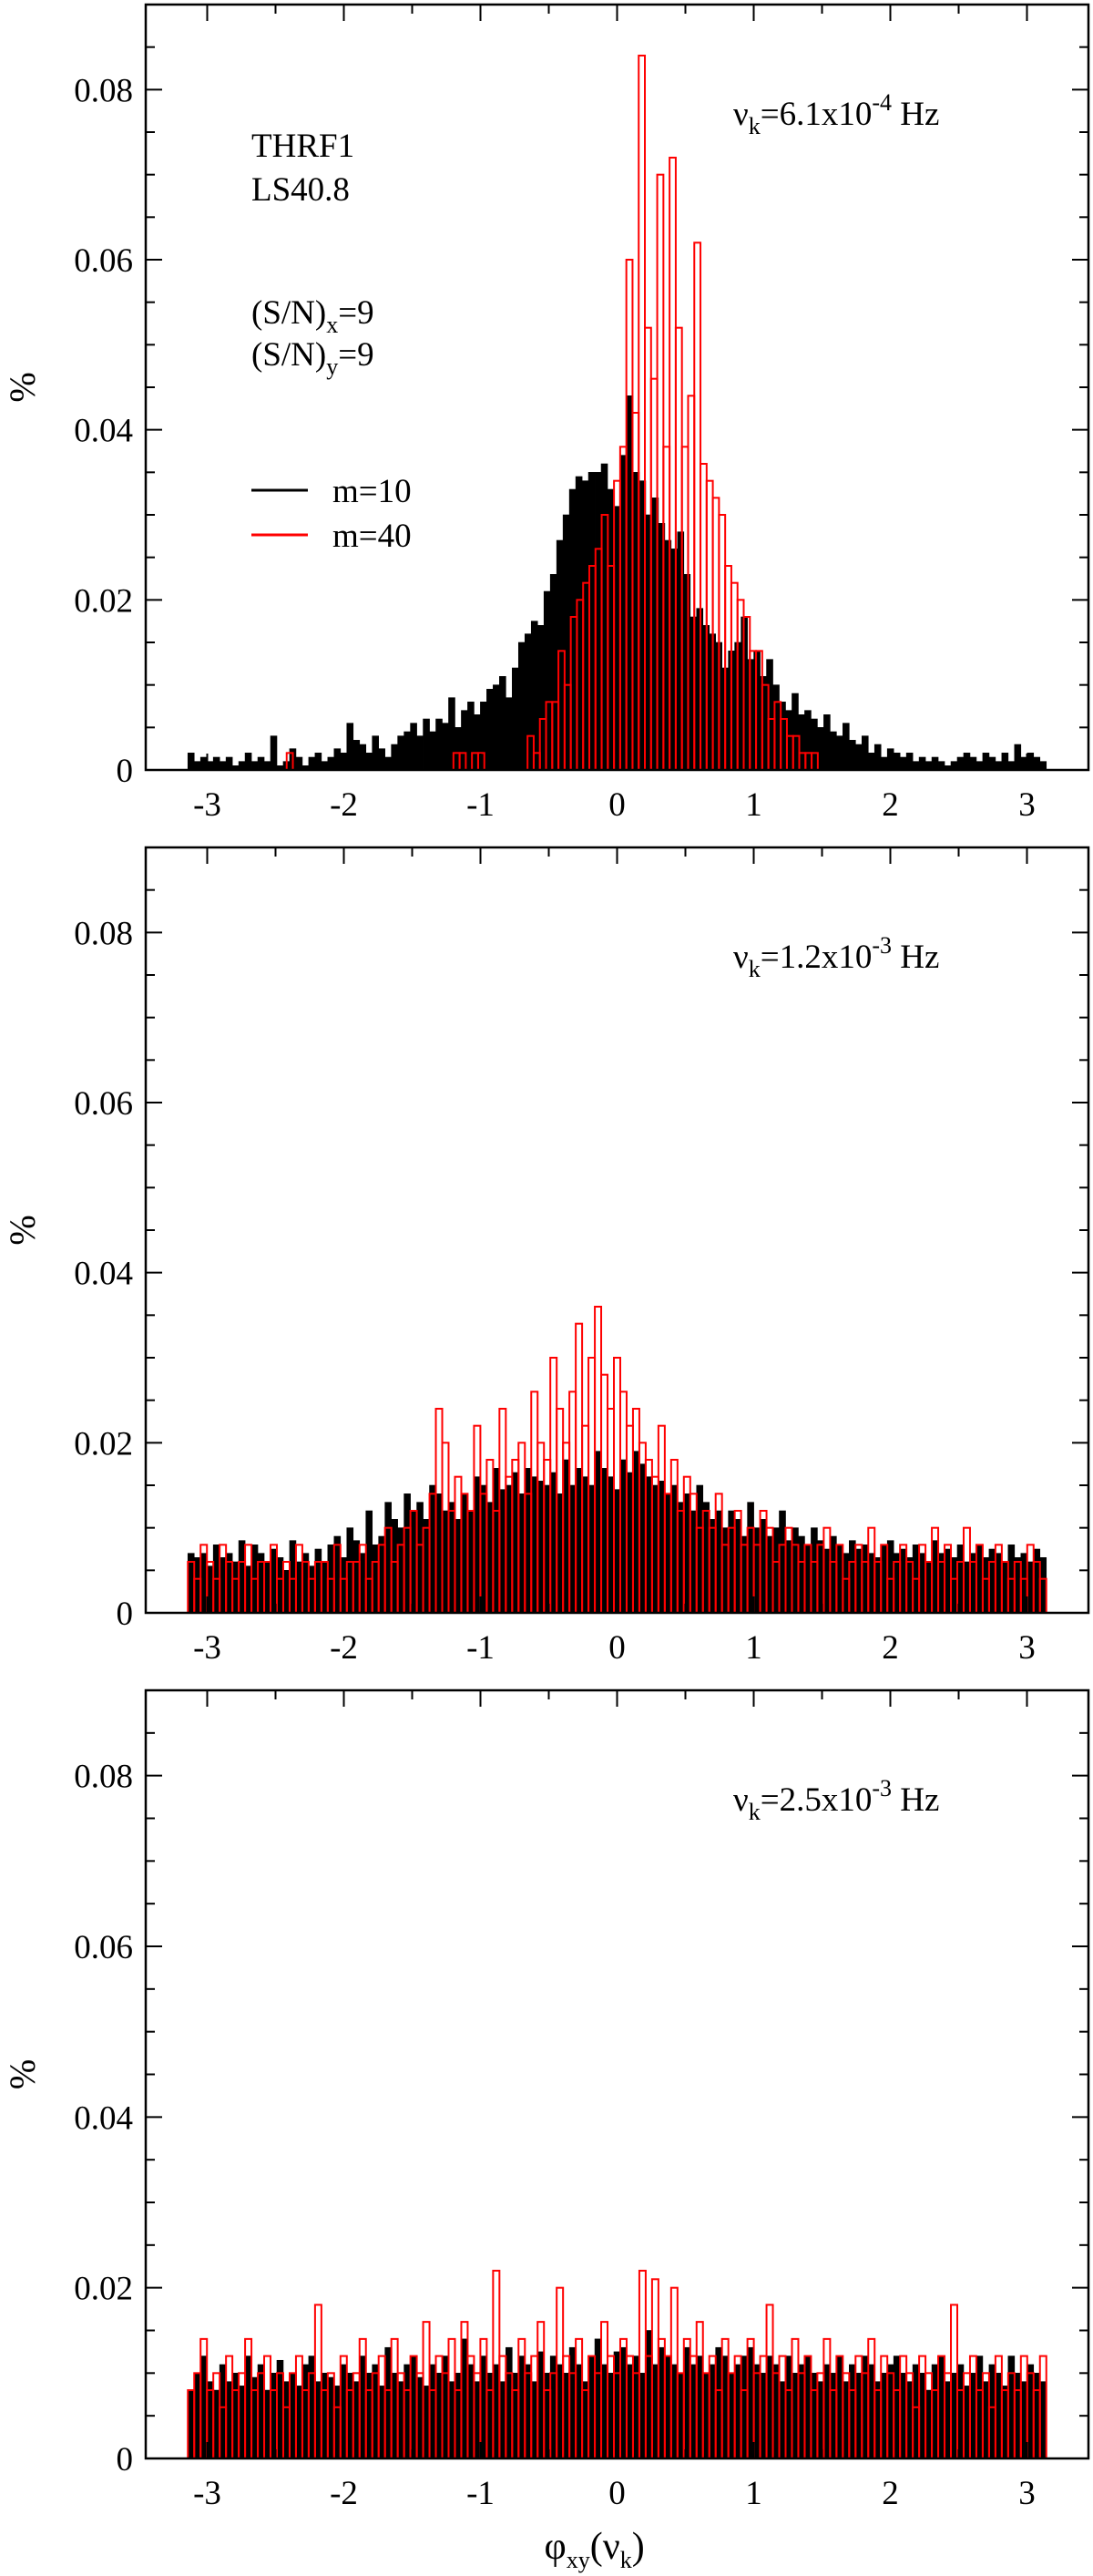 The height and width of the screenshot is (2576, 1093). I want to click on y-tick-label: 0, so click(126, 2460).